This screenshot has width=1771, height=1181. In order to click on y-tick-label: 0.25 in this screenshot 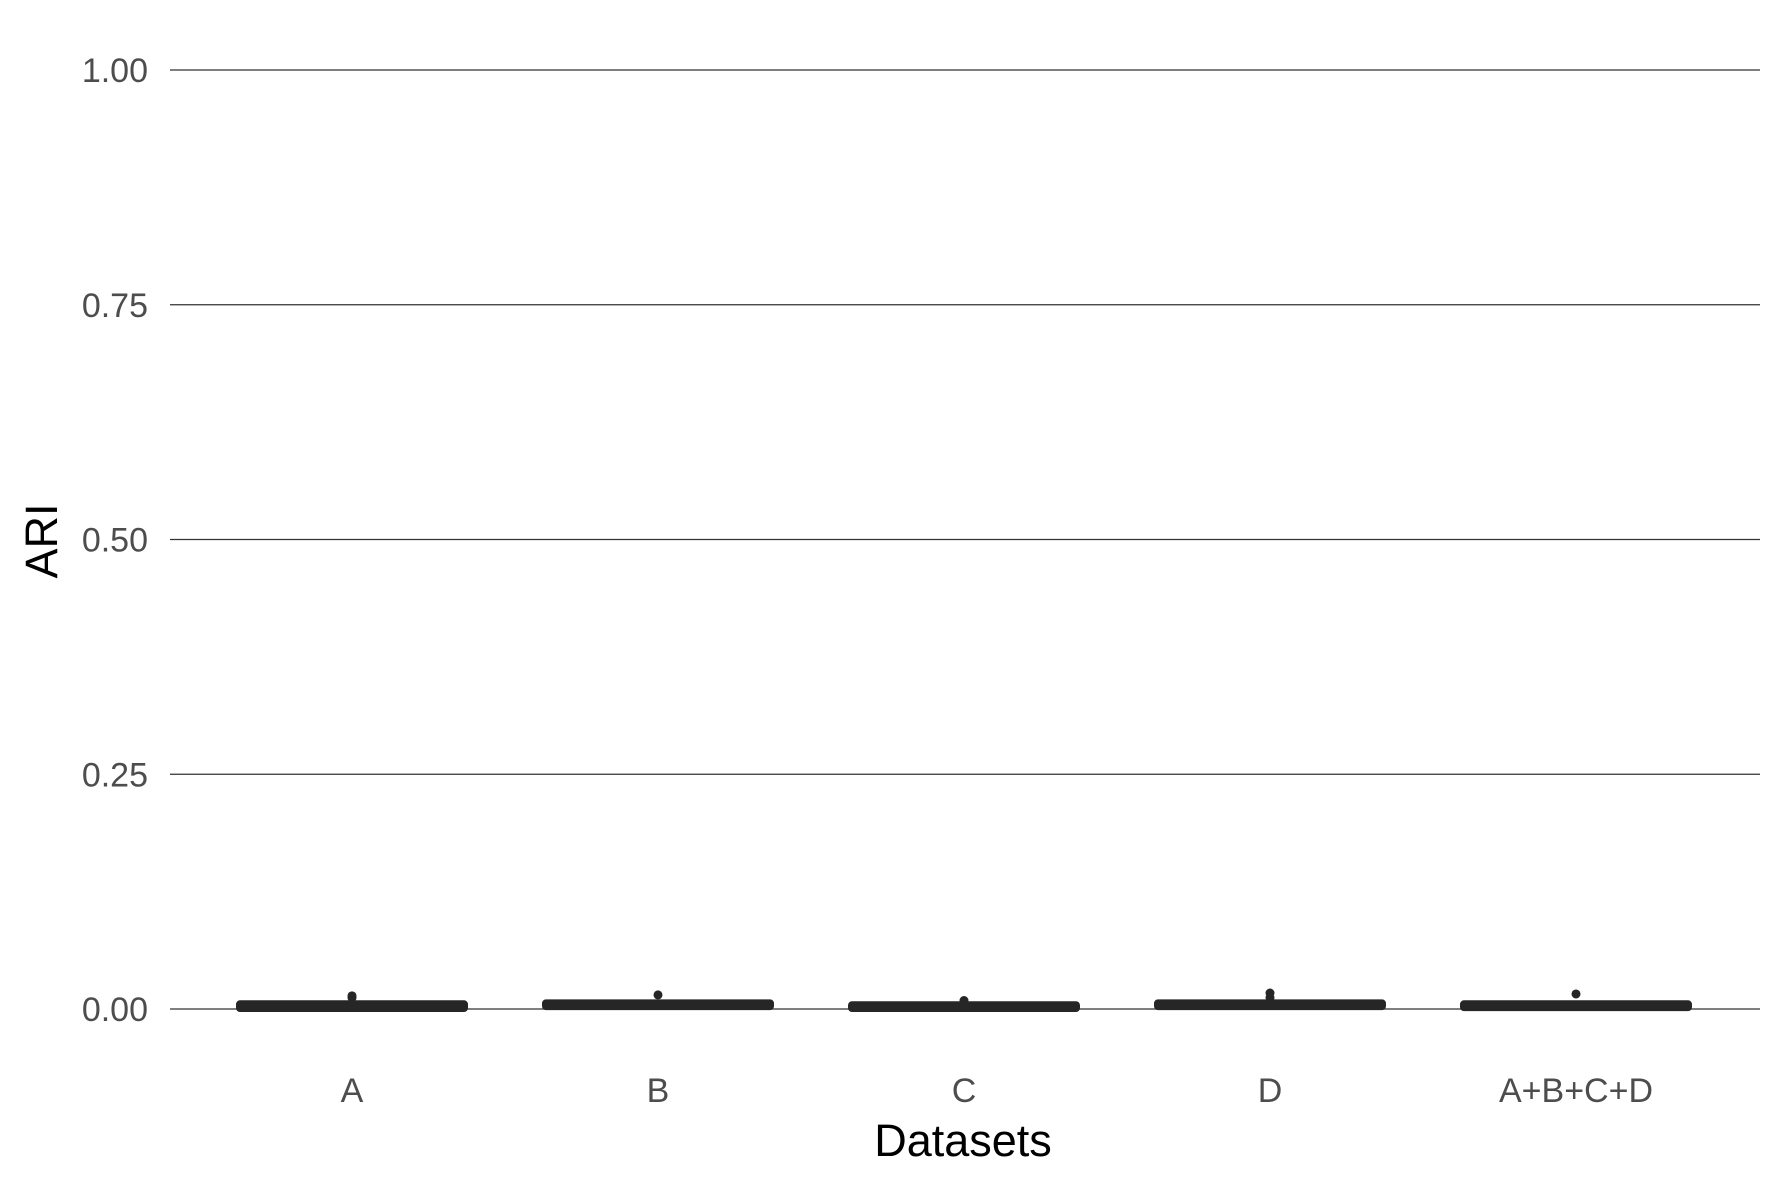, I will do `click(115, 775)`.